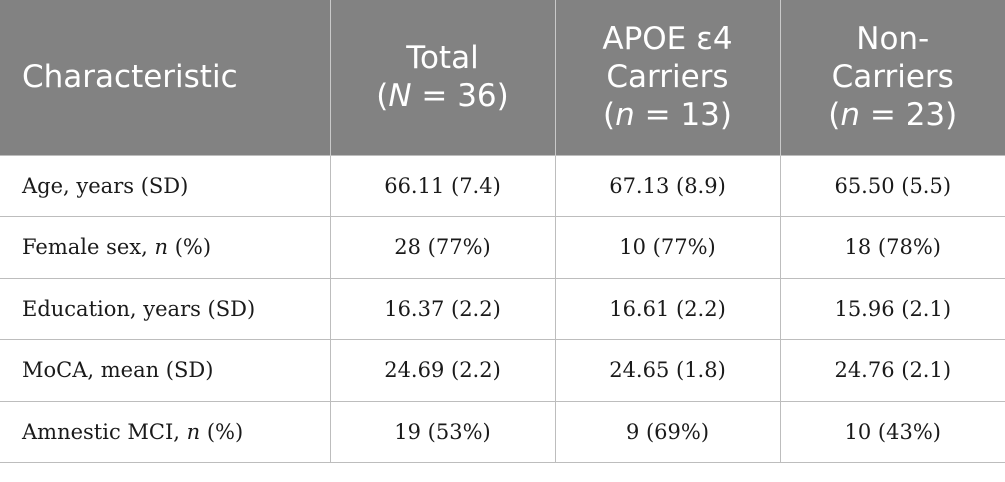  What do you see at coordinates (443, 309) in the screenshot?
I see `cell-total: 16.37 (2.2)` at bounding box center [443, 309].